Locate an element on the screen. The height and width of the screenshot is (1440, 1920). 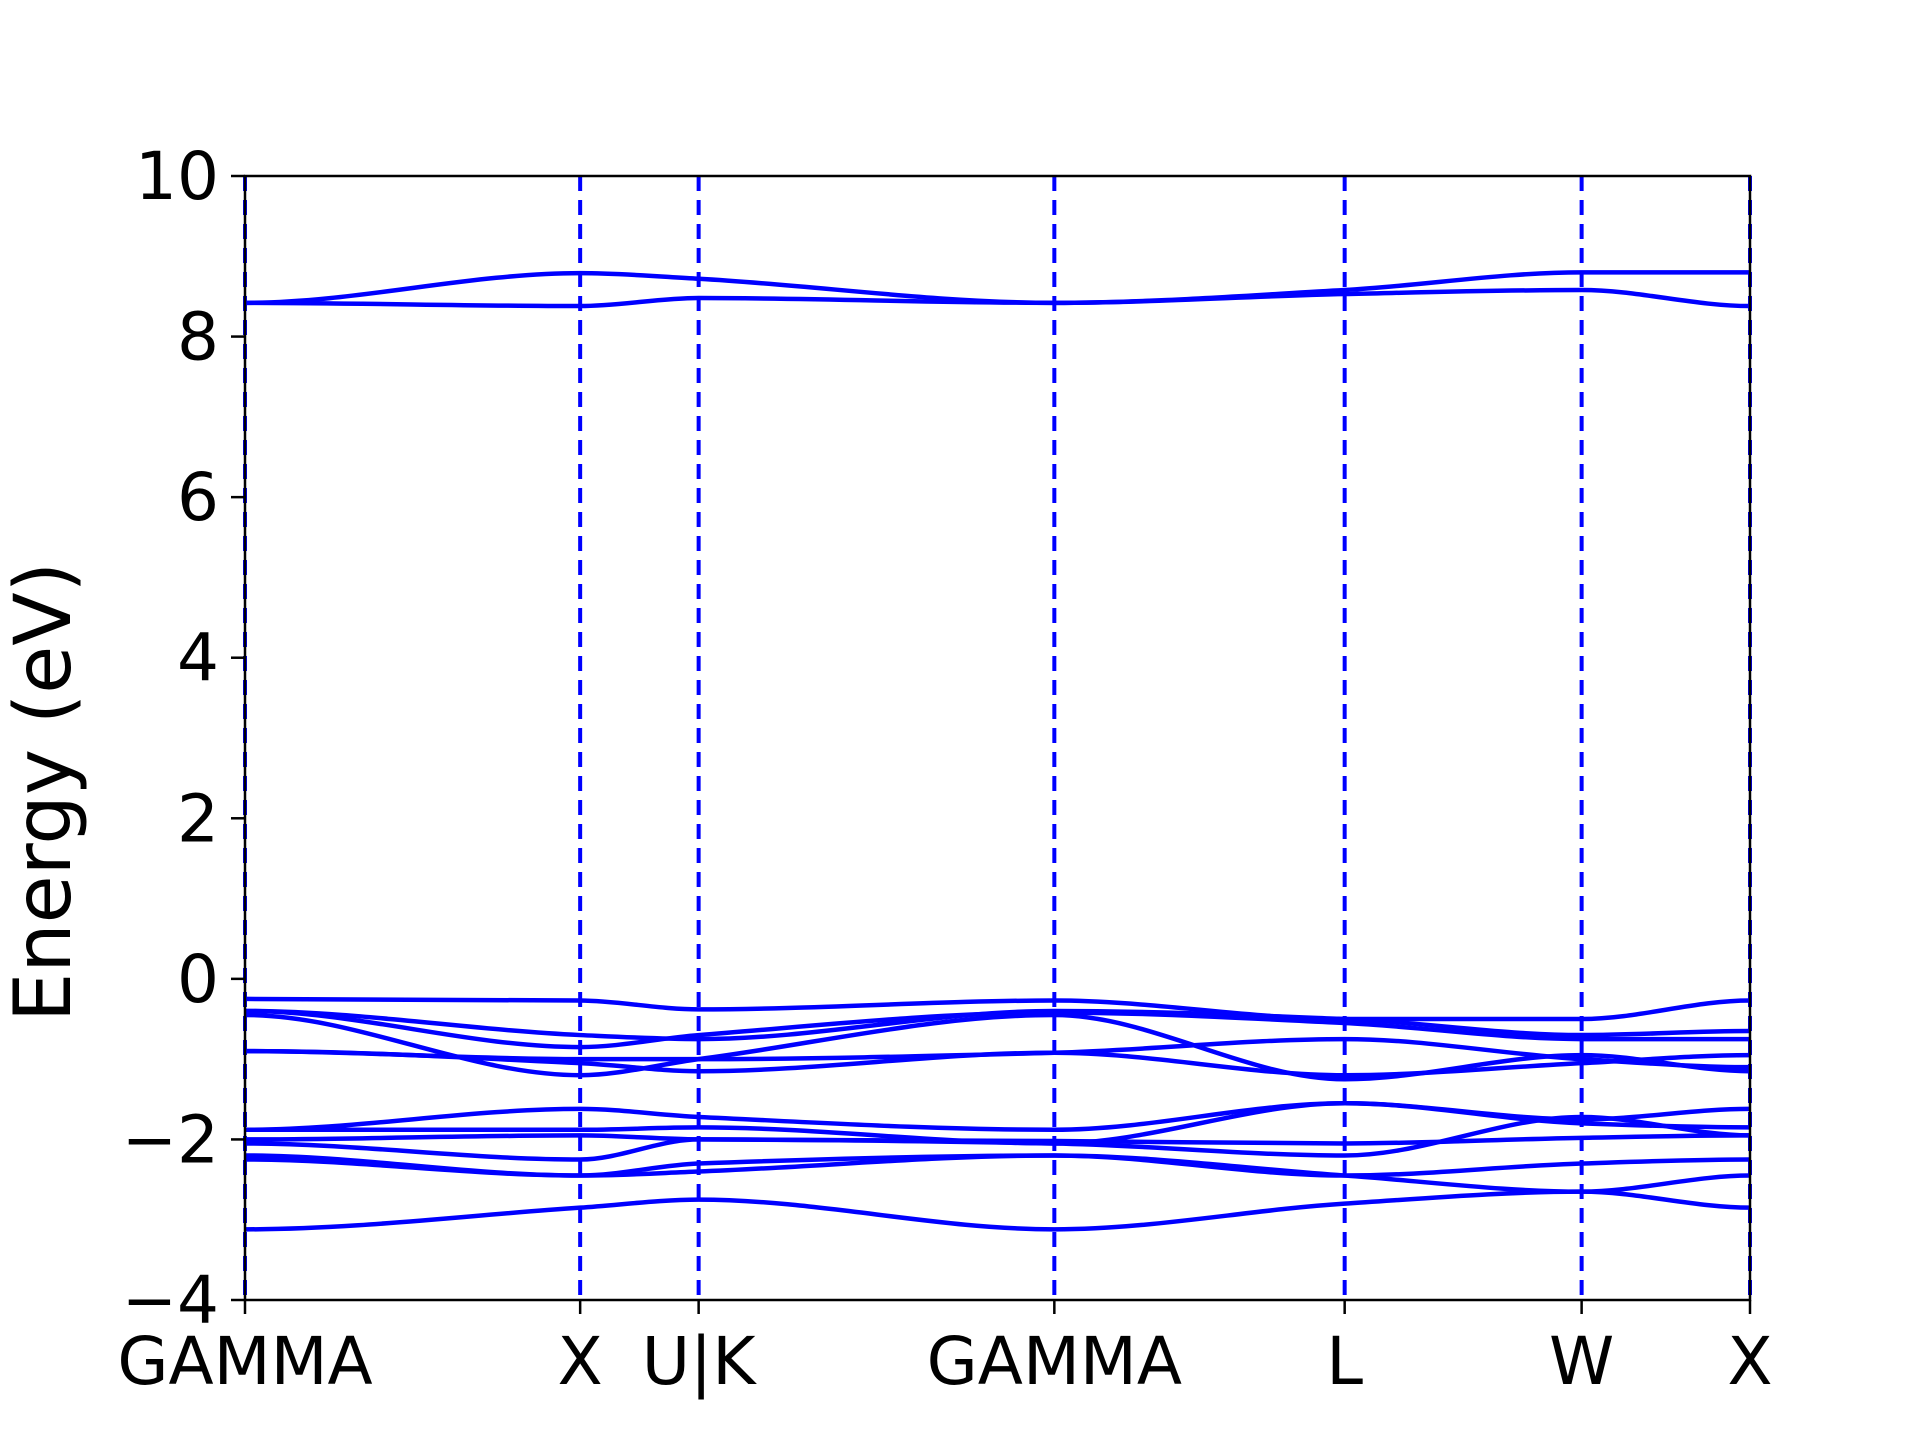
y-tick-label-3: 2 is located at coordinates (198, 818).